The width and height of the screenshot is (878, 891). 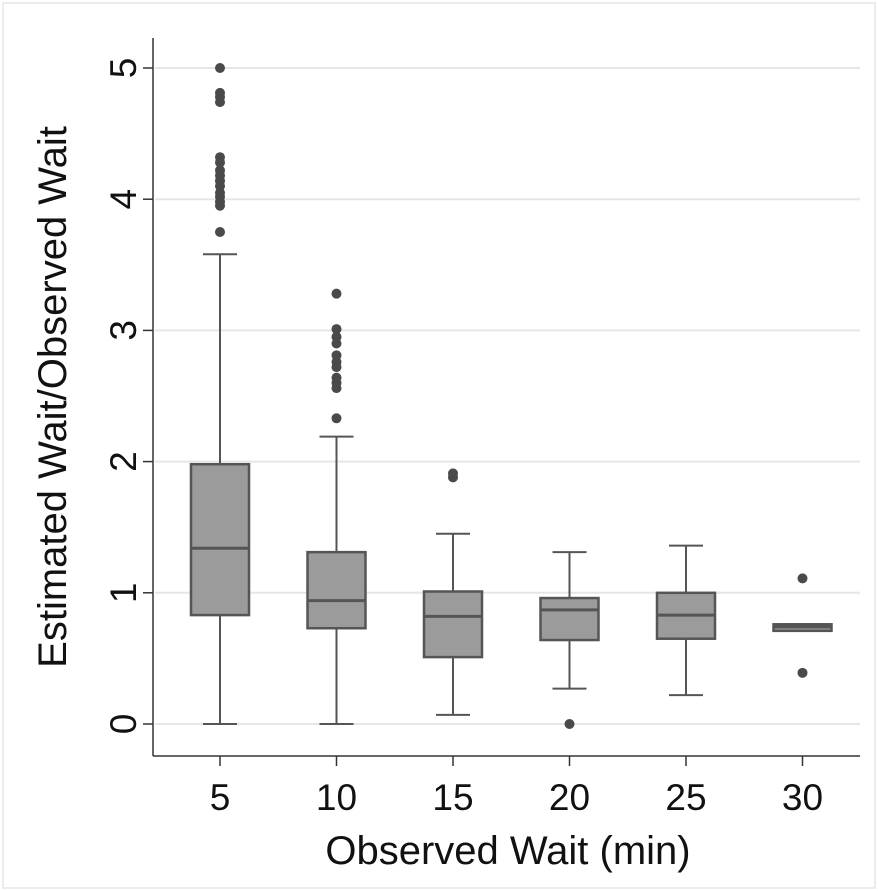 I want to click on y-tick-label-1: 1, so click(x=123, y=593).